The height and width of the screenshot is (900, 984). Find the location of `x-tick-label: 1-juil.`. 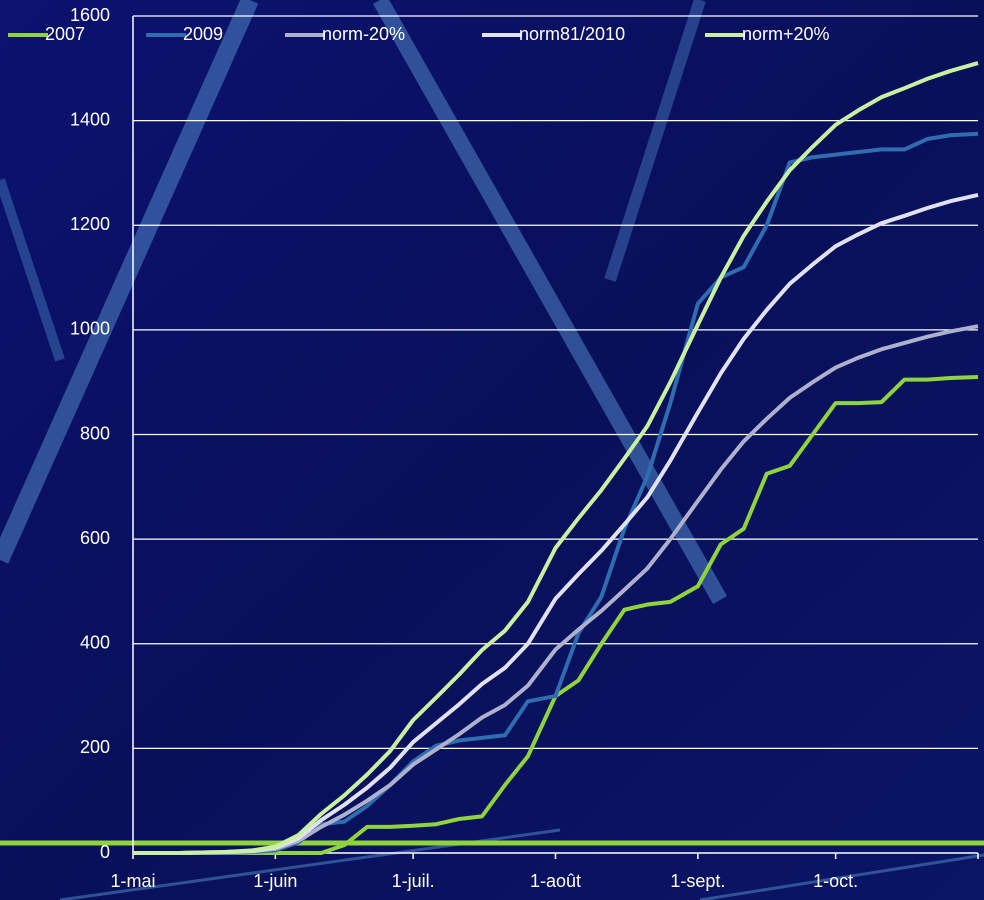

x-tick-label: 1-juil. is located at coordinates (413, 881).